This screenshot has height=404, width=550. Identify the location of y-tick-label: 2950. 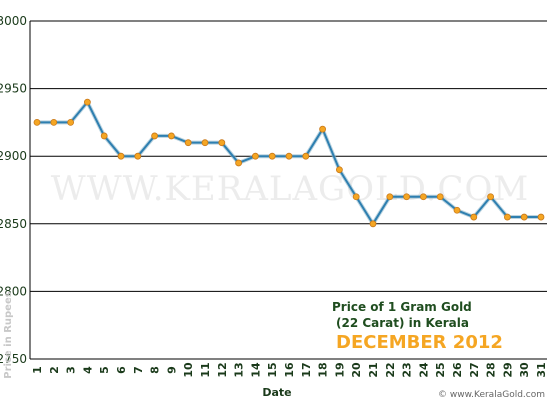
(13, 89).